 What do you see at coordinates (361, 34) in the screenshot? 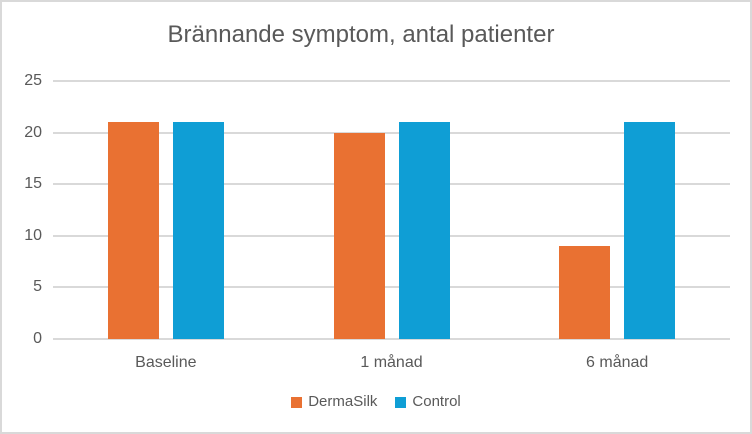
I see `chart-title: Brännande symptom, antal patienter` at bounding box center [361, 34].